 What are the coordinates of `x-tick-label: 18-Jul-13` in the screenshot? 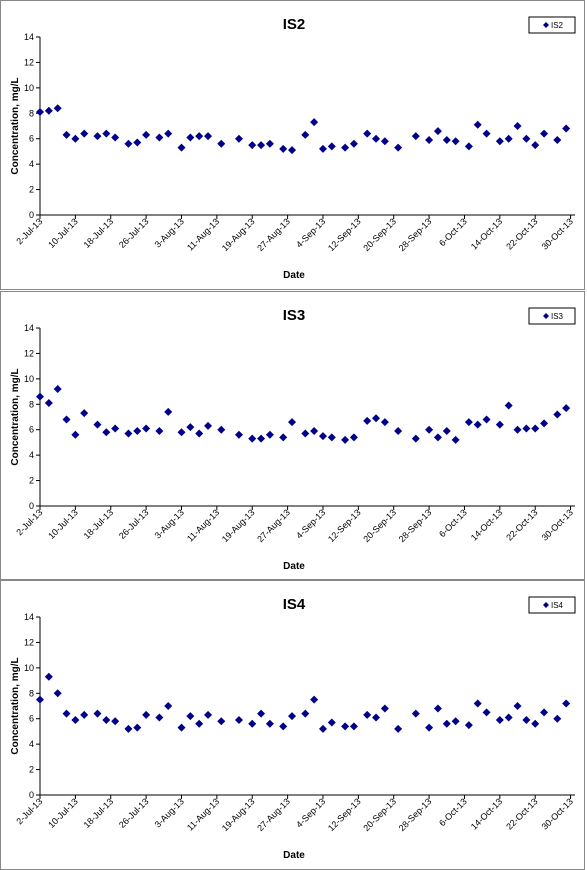 It's located at (99, 233).